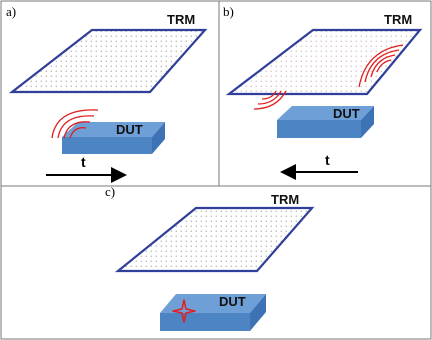 The height and width of the screenshot is (340, 432). I want to click on panel-b-trm-label: TRM, so click(398, 19).